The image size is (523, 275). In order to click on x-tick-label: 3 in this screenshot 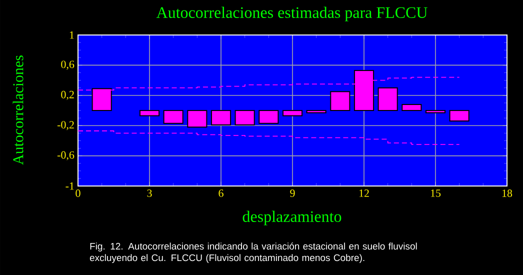, I will do `click(149, 193)`.